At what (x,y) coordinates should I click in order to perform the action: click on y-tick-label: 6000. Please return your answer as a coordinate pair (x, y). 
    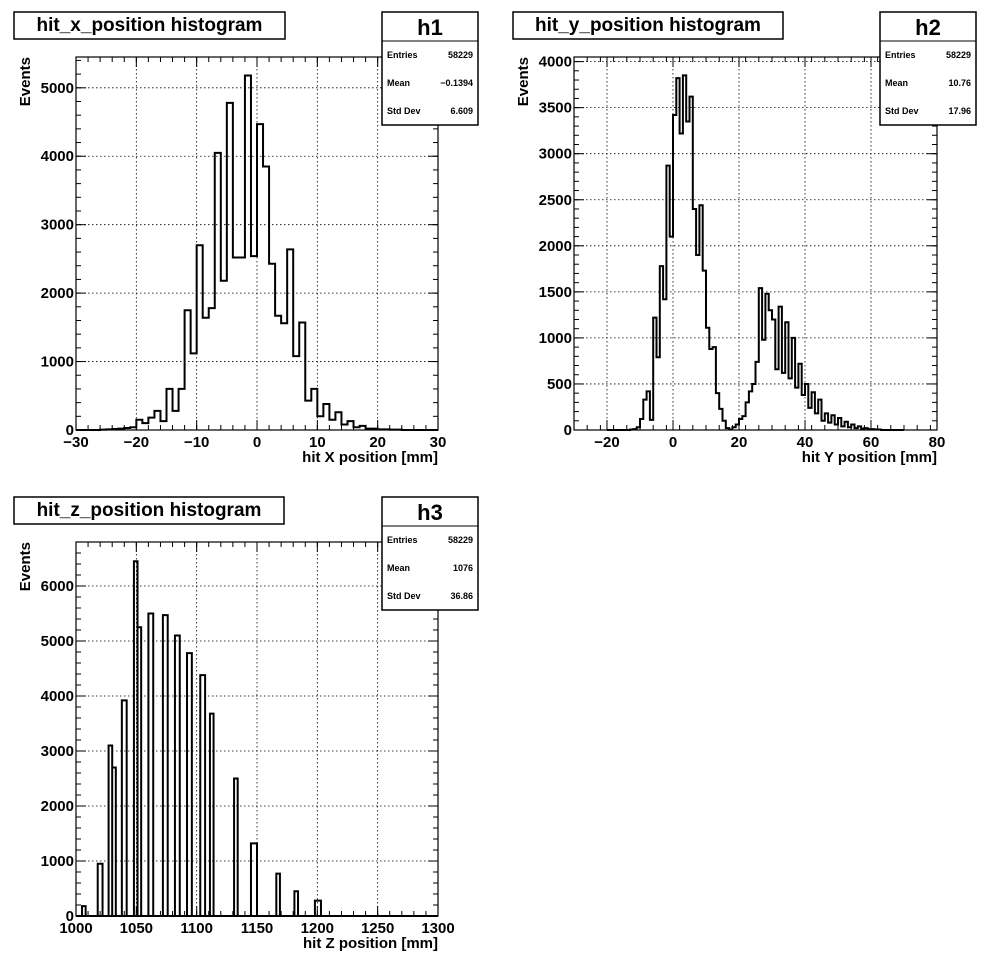
    Looking at the image, I should click on (57, 586).